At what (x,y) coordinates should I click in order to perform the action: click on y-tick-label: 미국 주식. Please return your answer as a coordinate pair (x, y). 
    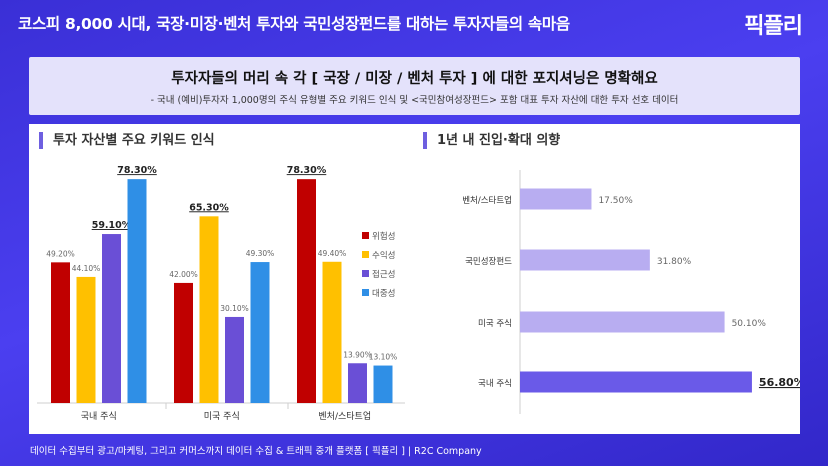
    Looking at the image, I should click on (495, 324).